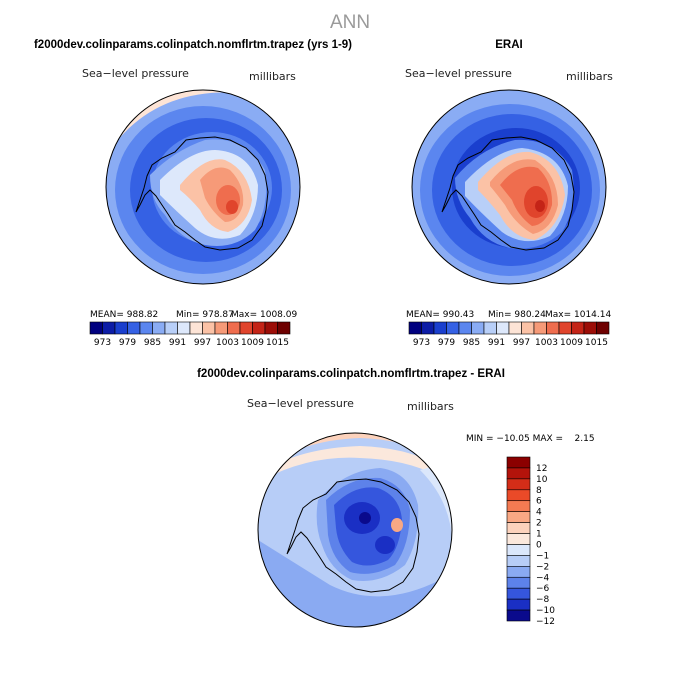  What do you see at coordinates (202, 343) in the screenshot?
I see `model-colorbar-tick-label: 997` at bounding box center [202, 343].